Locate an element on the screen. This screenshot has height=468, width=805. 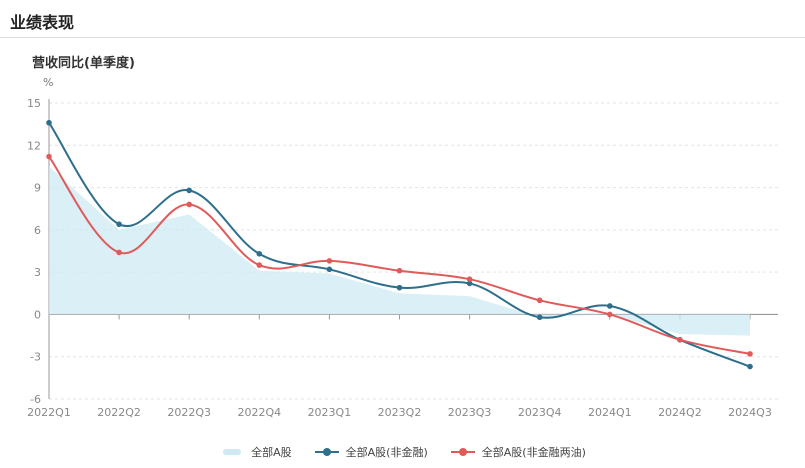
legend-item-non-financial: 全部A股(非金融) is located at coordinates (371, 452).